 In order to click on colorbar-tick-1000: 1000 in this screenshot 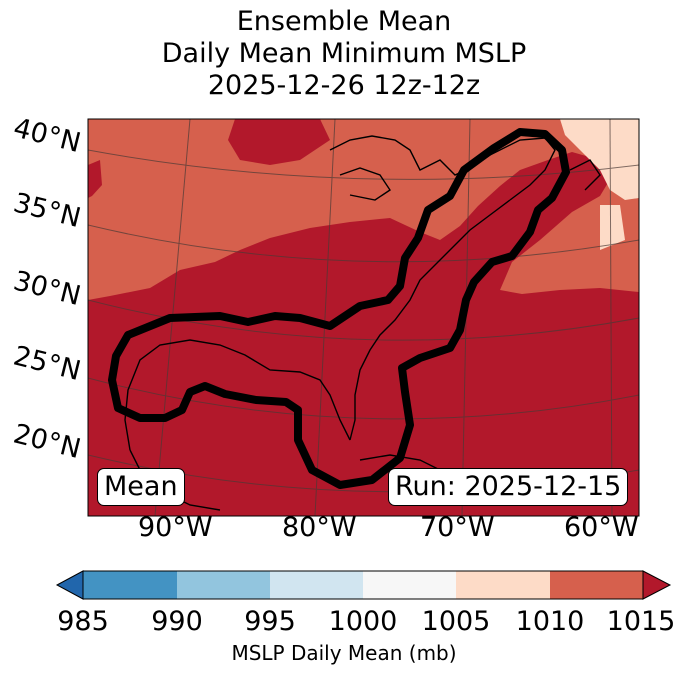, I will do `click(363, 621)`.